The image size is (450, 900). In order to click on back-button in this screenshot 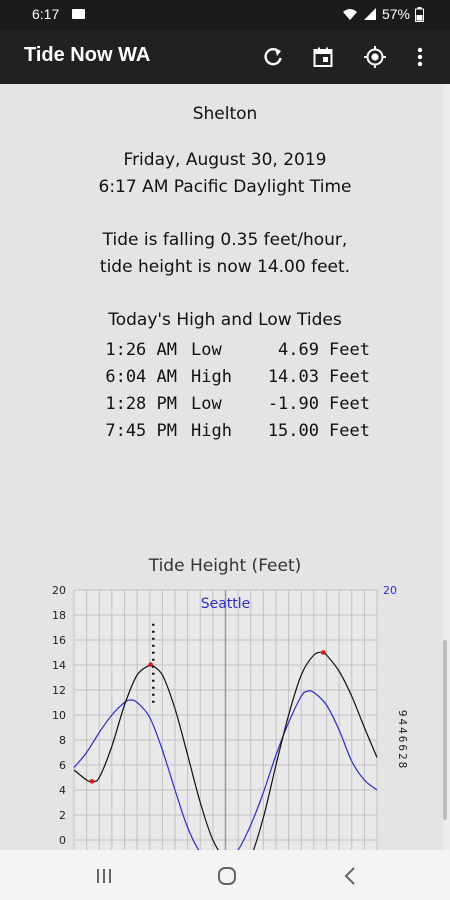, I will do `click(350, 876)`.